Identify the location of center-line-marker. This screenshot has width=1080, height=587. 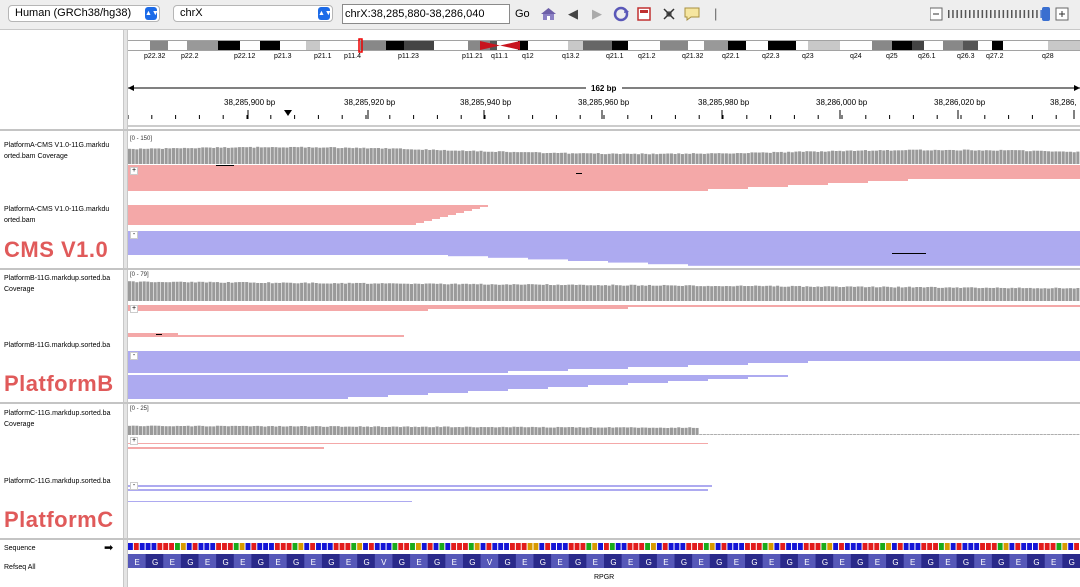
(288, 113).